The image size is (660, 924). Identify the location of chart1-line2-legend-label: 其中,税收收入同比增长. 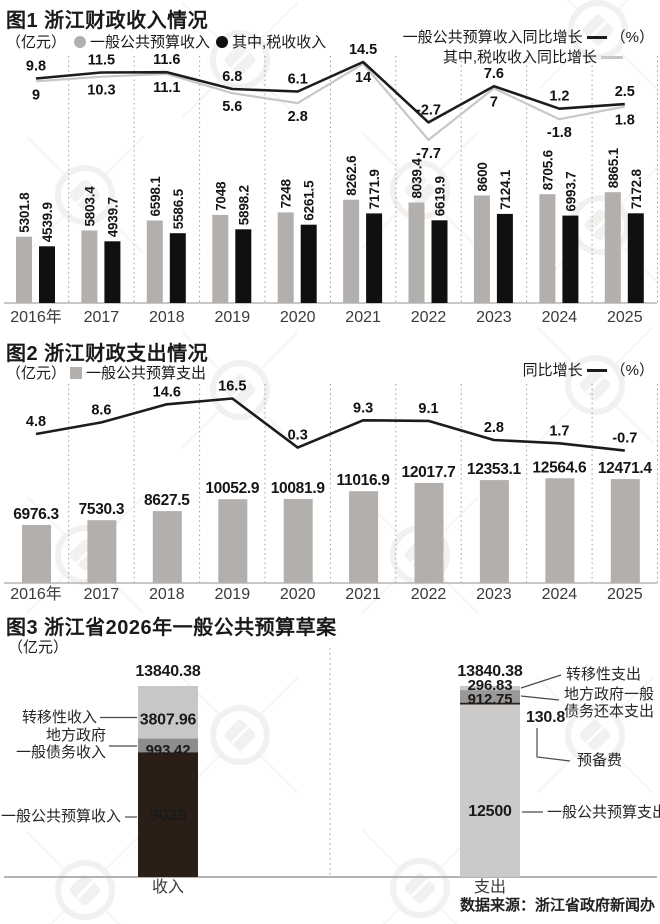
(519, 57).